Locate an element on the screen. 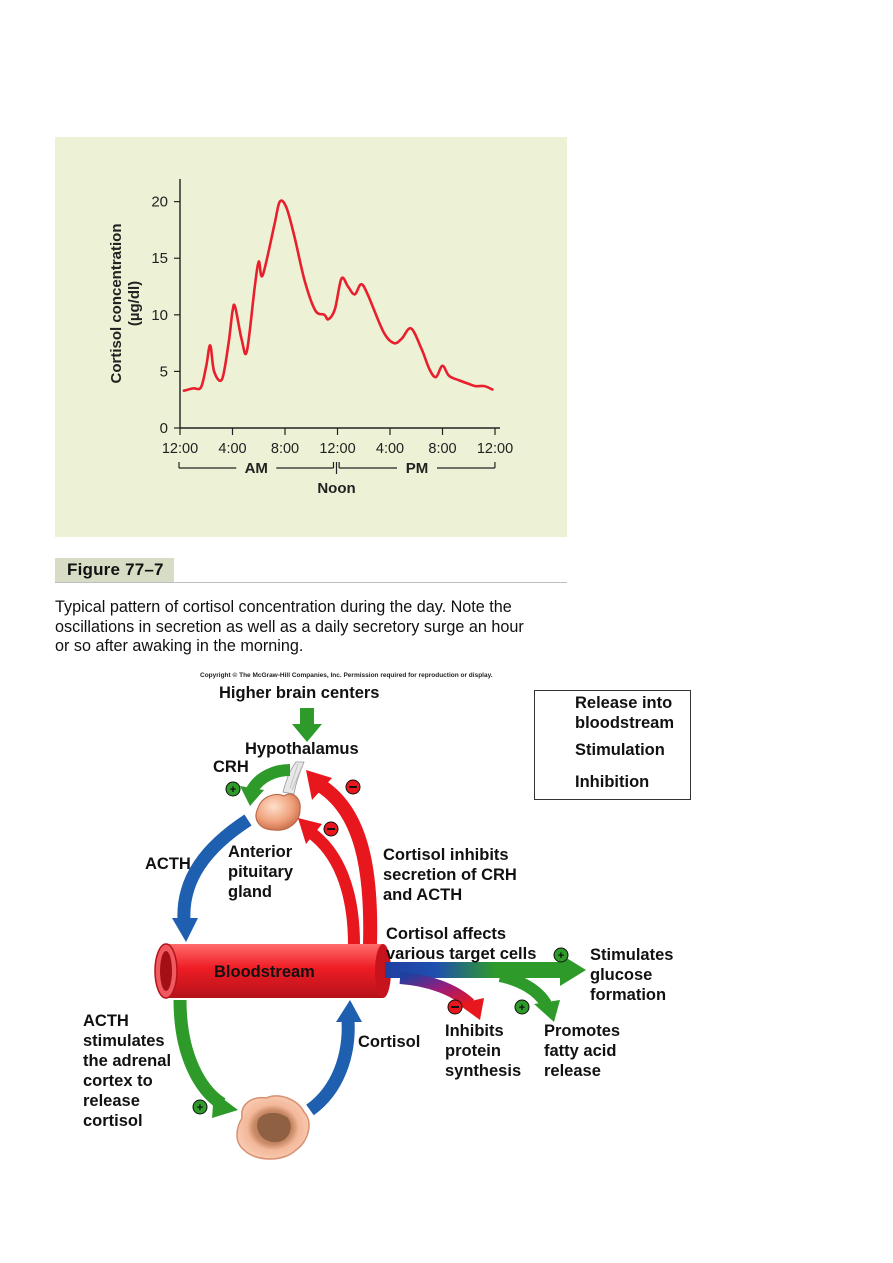 The width and height of the screenshot is (893, 1263). y-tick-label: 15 is located at coordinates (159, 258).